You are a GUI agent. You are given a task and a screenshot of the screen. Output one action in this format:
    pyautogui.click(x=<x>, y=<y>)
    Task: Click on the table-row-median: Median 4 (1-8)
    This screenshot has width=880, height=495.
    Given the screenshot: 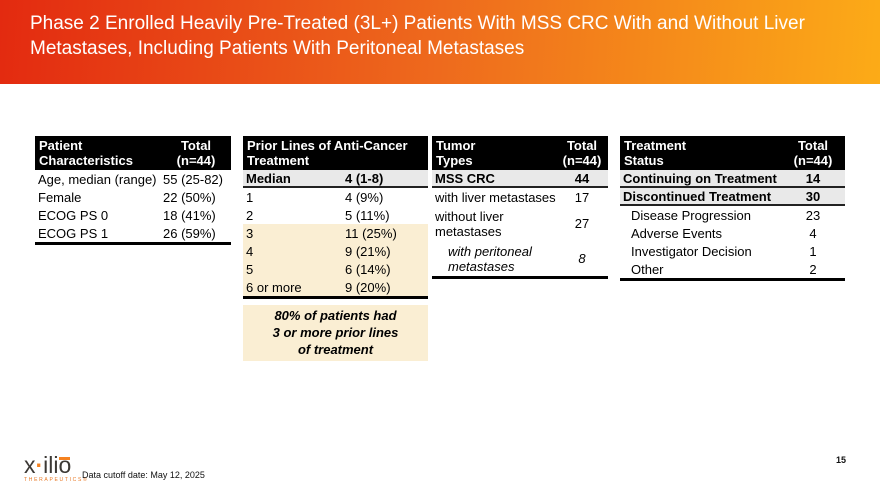 What is the action you would take?
    pyautogui.click(x=335, y=179)
    